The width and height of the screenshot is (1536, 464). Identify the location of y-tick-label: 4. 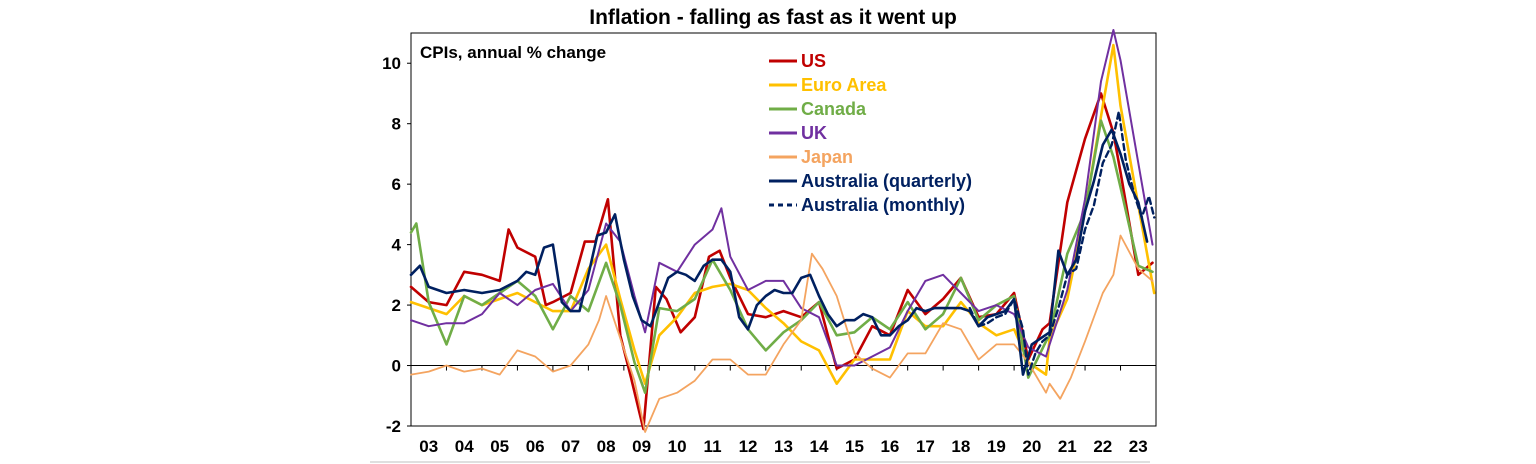
(397, 245).